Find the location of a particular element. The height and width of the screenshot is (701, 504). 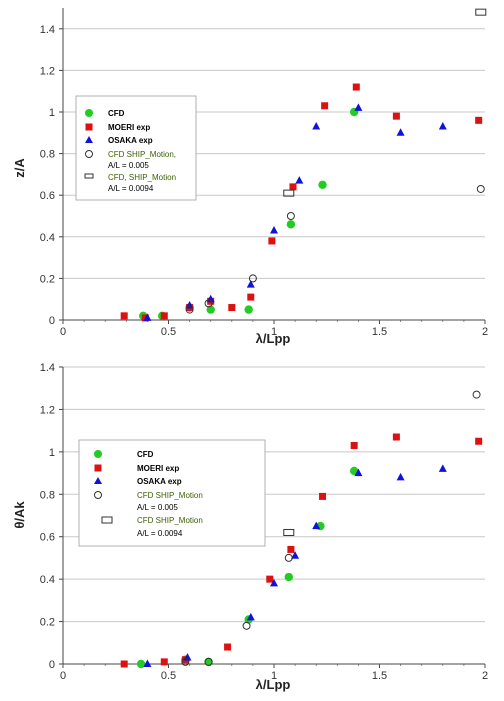

legend-label-ship2-line1: CFD SHIP_Motion is located at coordinates (170, 520).